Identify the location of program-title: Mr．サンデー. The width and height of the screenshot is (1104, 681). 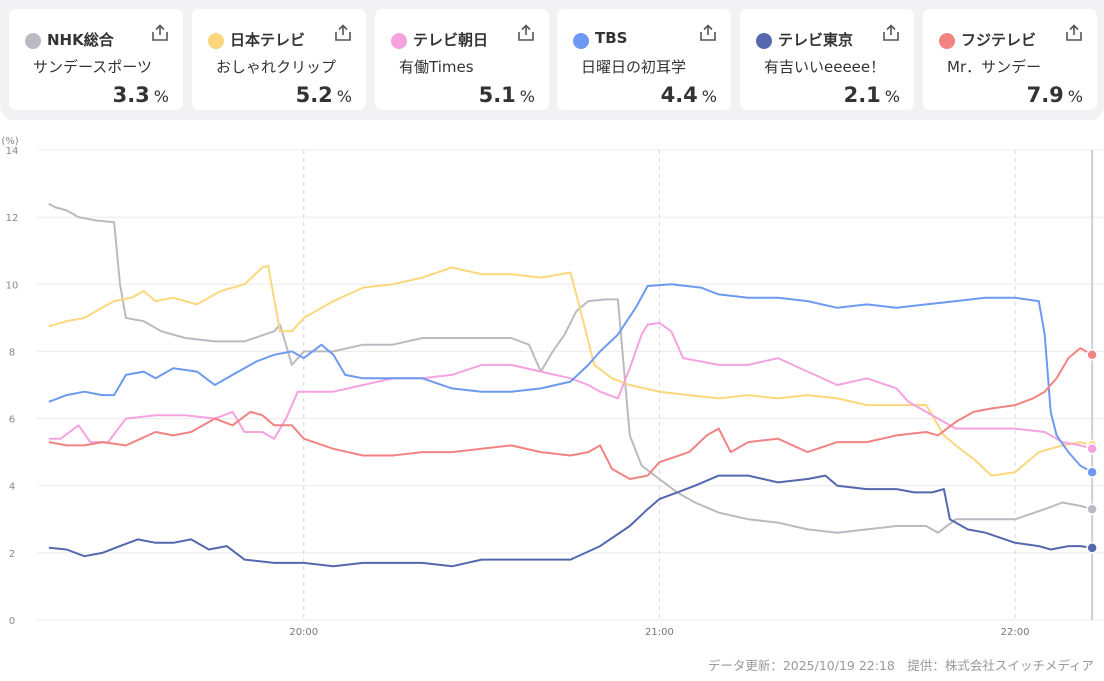
(994, 67).